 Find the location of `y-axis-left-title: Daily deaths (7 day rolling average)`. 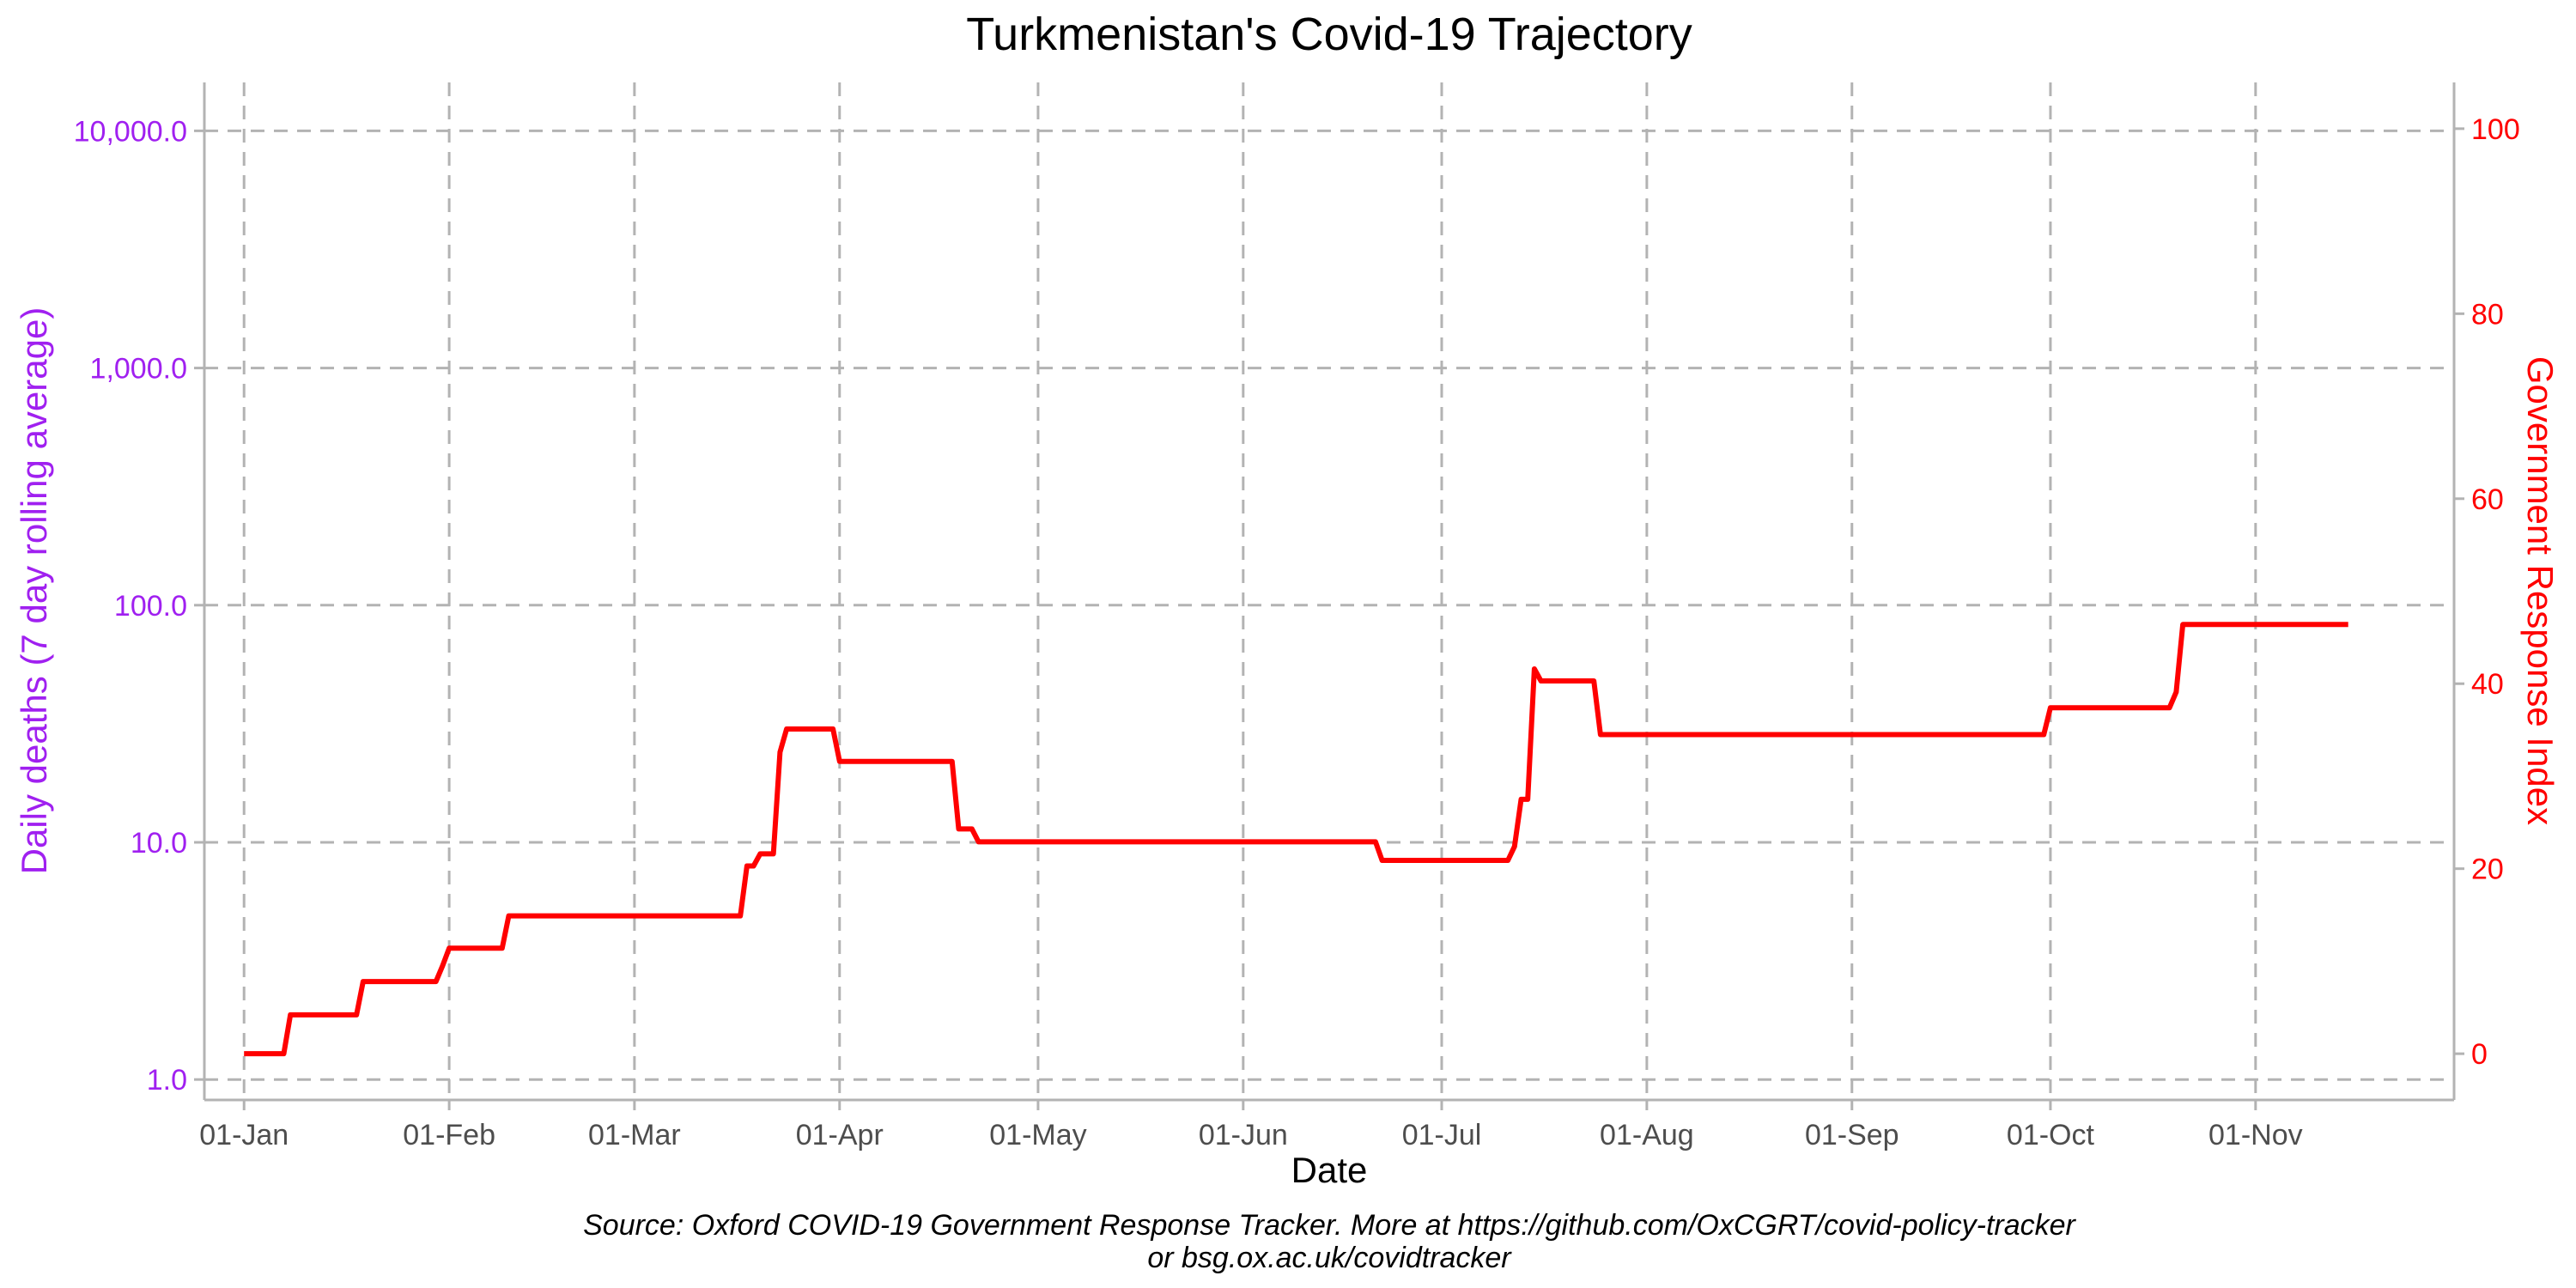

y-axis-left-title: Daily deaths (7 day rolling average) is located at coordinates (34, 591).